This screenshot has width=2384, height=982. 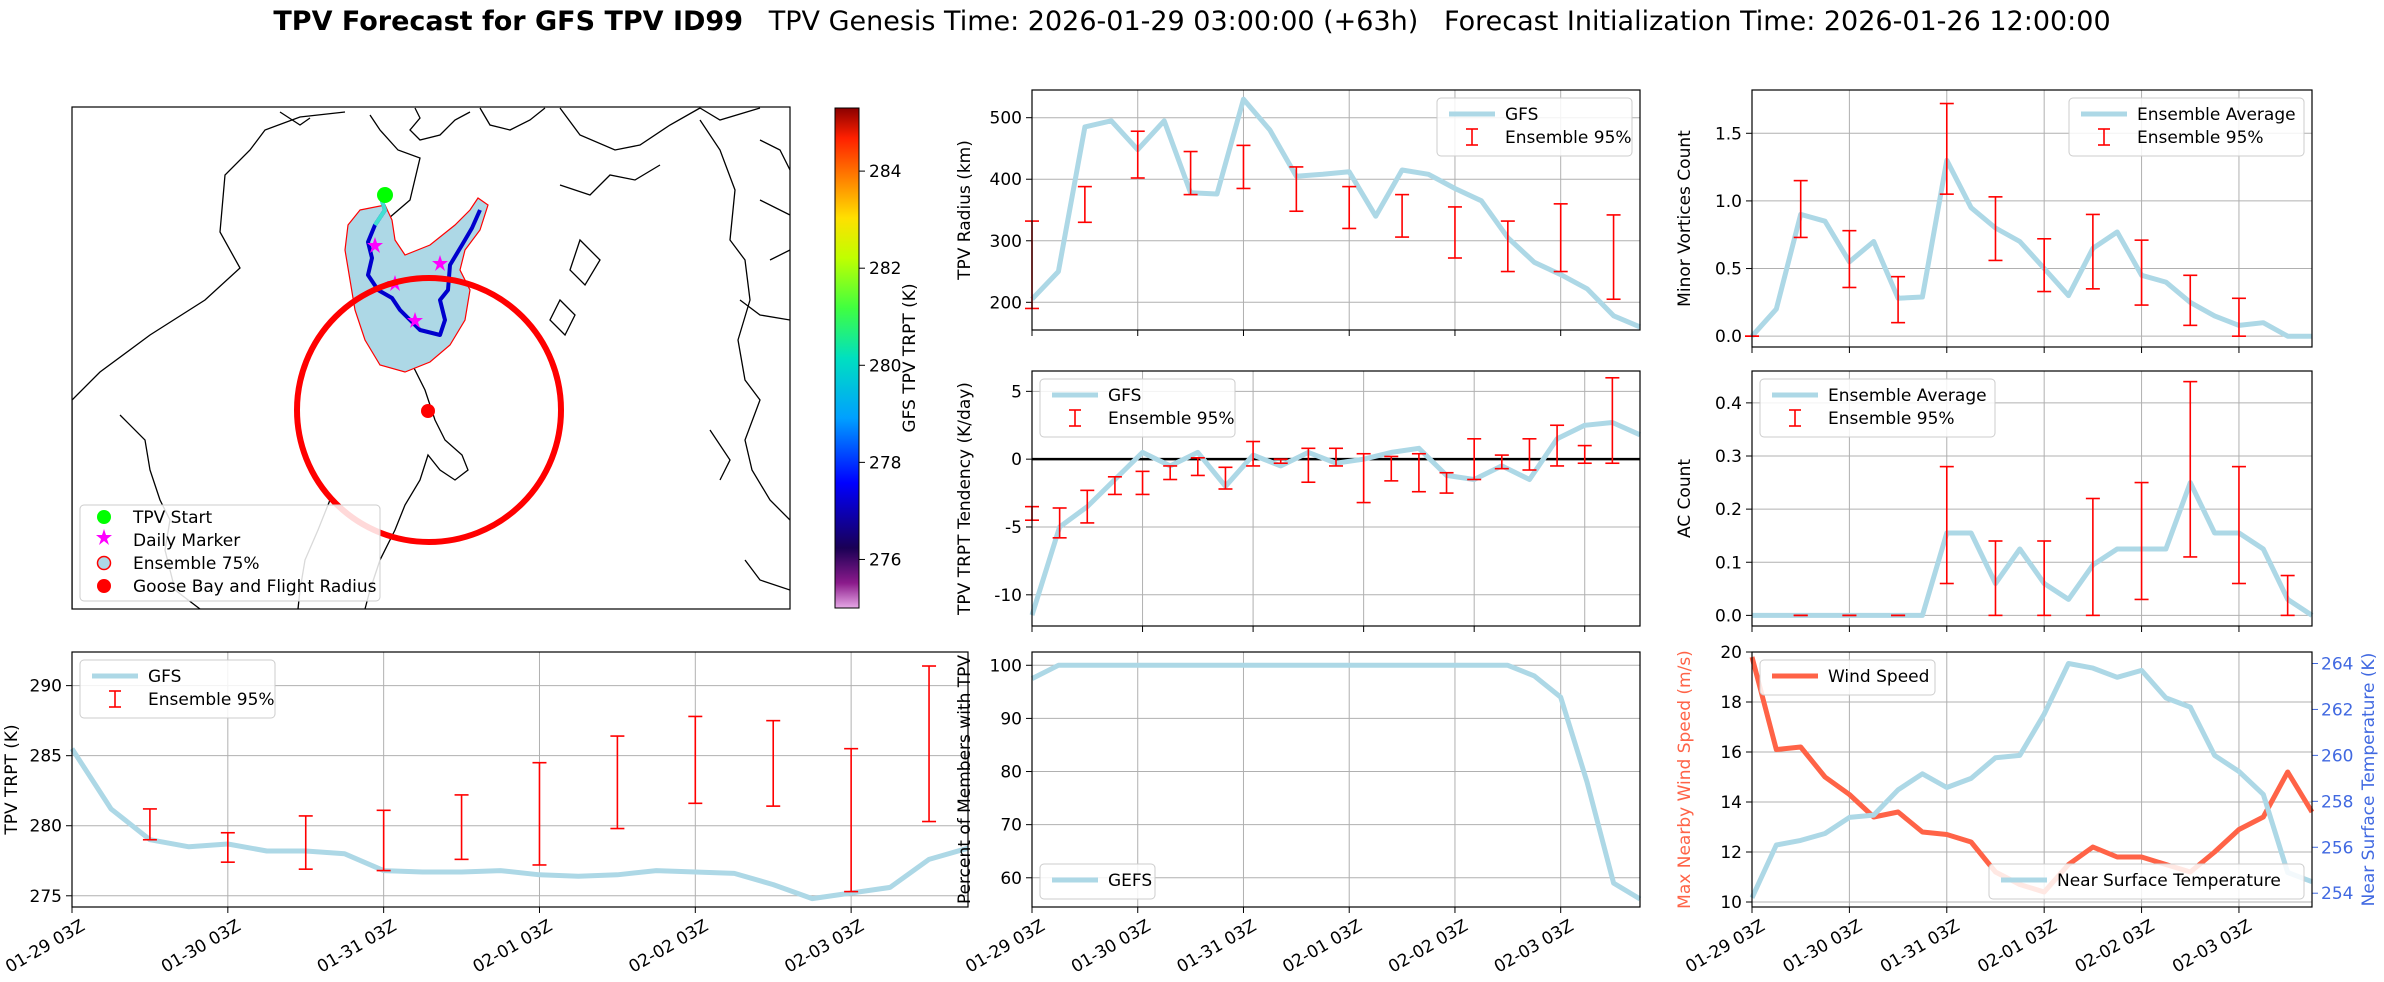 I want to click on y-axis-label: Max Nearby Wind Speed (m/s), so click(x=1685, y=779).